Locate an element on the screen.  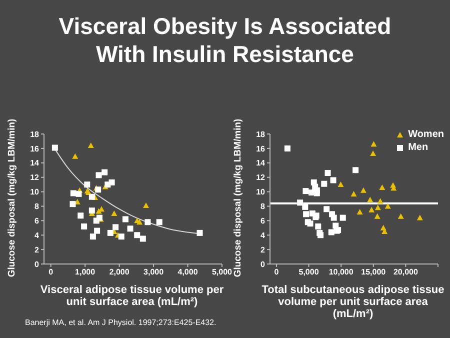
x-tick-label: 15,000 is located at coordinates (373, 272).